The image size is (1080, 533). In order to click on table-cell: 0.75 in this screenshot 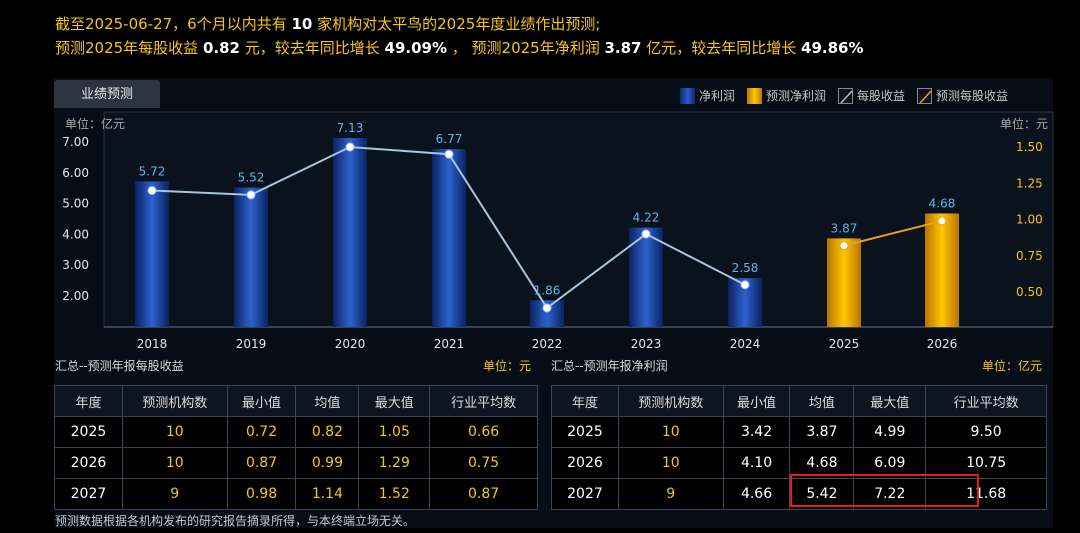, I will do `click(483, 463)`.